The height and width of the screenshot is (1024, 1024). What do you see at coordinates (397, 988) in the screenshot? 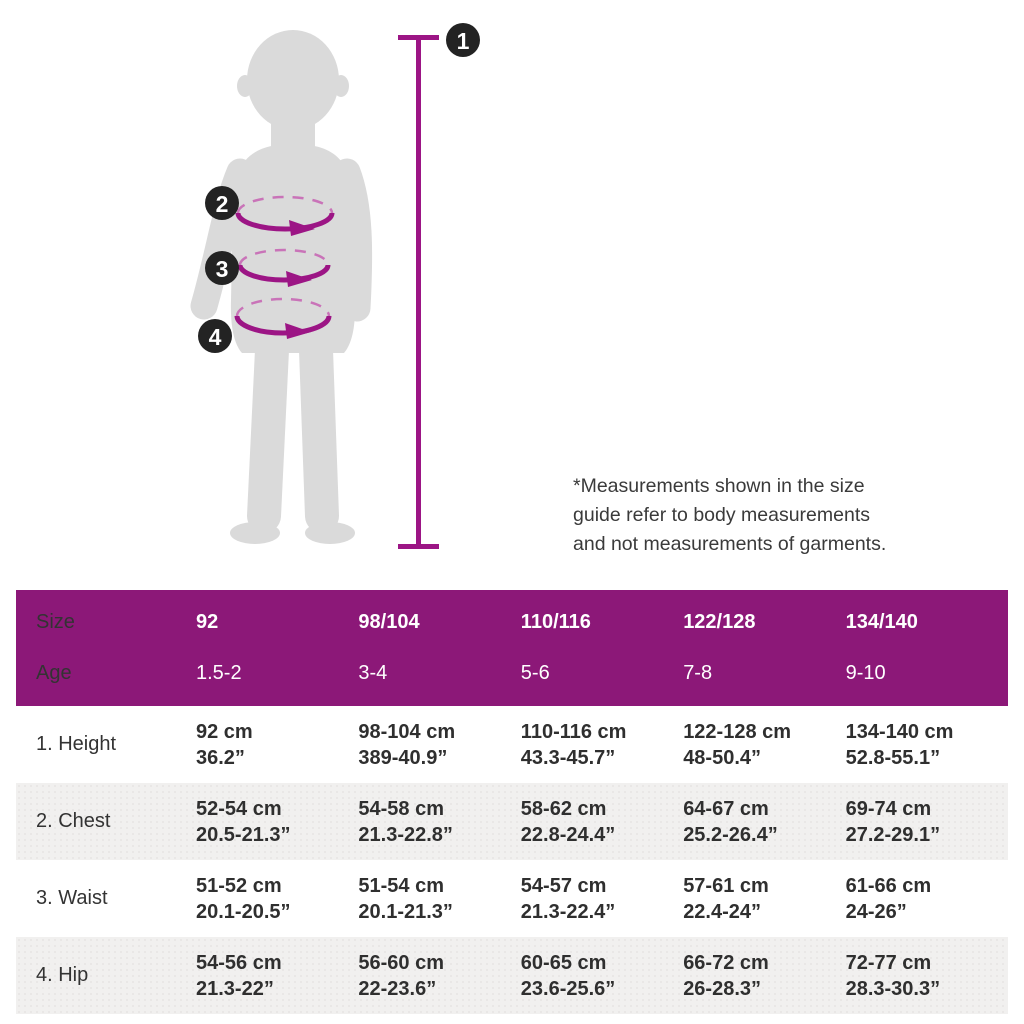
I see `measurement-inches: 22-23.6”` at bounding box center [397, 988].